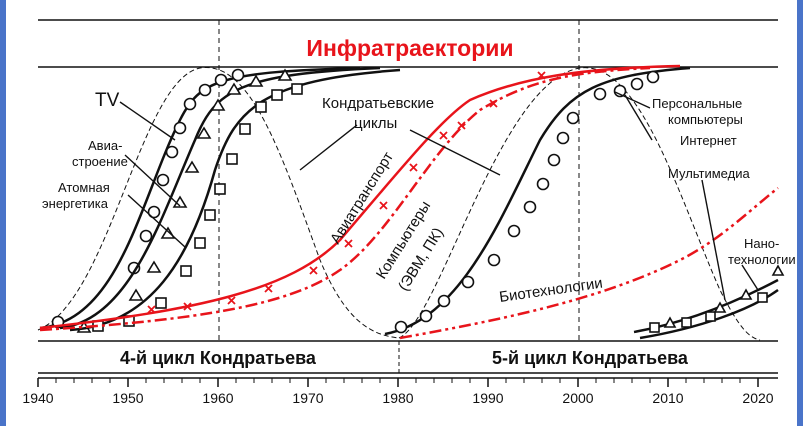 The image size is (803, 426). I want to click on label-atom-2: энергетика, so click(75, 203).